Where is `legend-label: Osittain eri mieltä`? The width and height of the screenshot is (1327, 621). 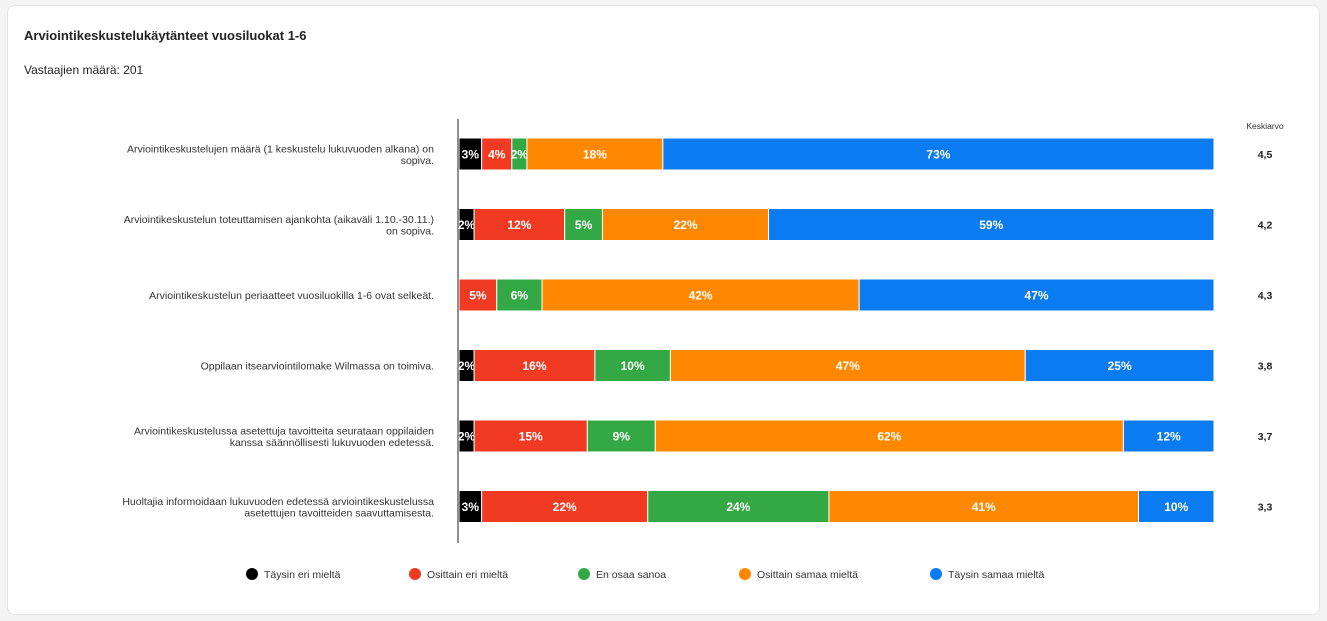
legend-label: Osittain eri mieltä is located at coordinates (467, 575).